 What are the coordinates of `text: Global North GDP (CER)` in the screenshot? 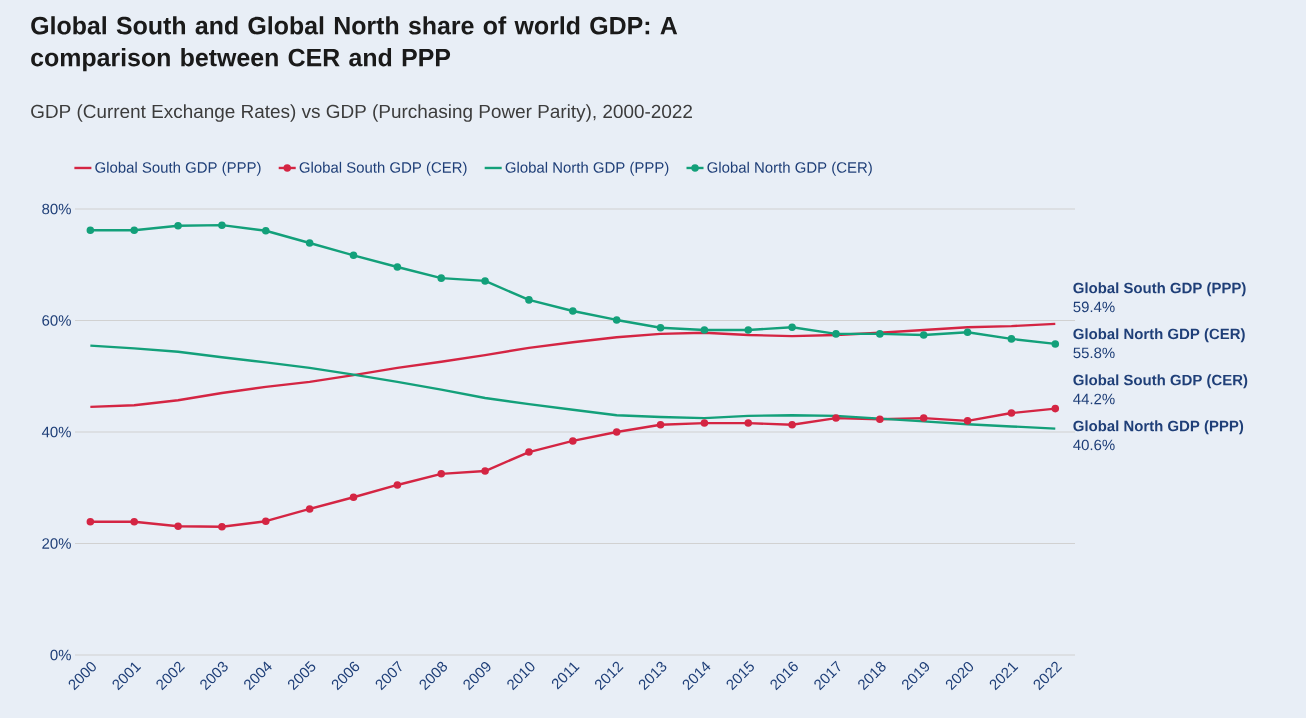 It's located at (1159, 335).